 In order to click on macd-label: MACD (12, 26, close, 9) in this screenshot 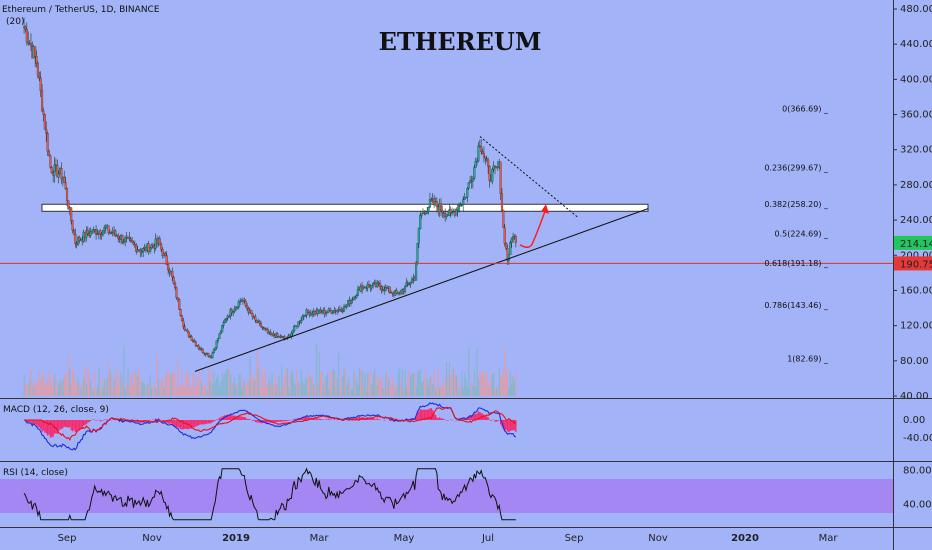, I will do `click(56, 410)`.